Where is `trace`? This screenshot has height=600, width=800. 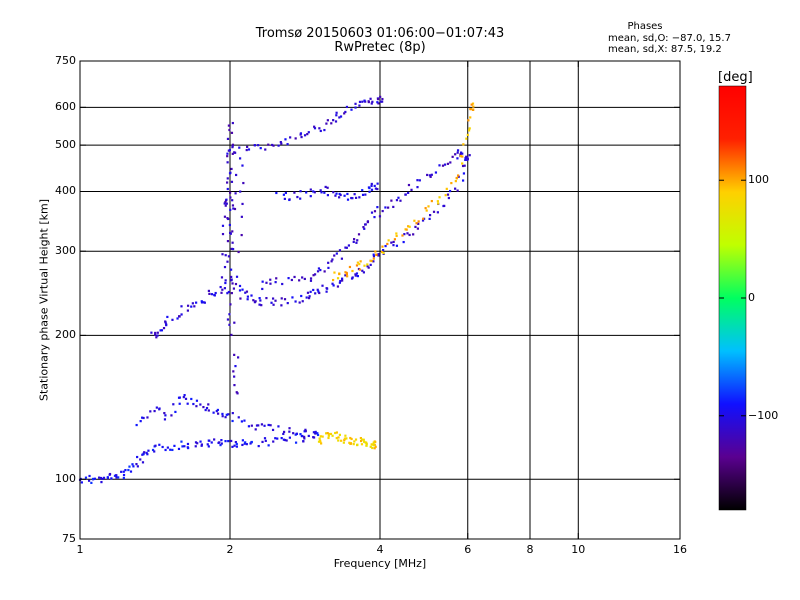 trace is located at coordinates (347, 440).